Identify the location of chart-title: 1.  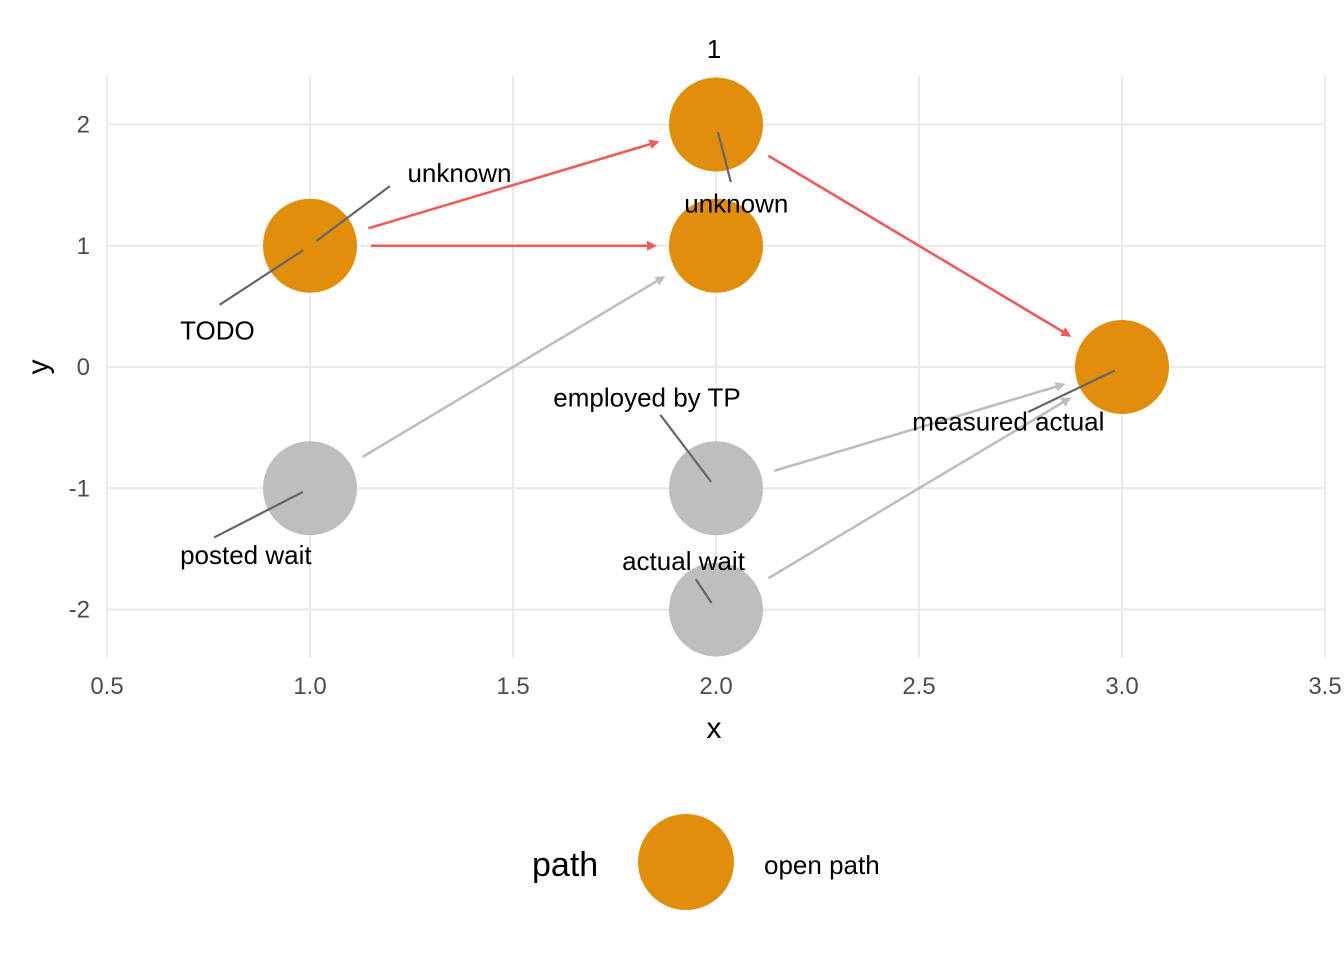
(714, 49).